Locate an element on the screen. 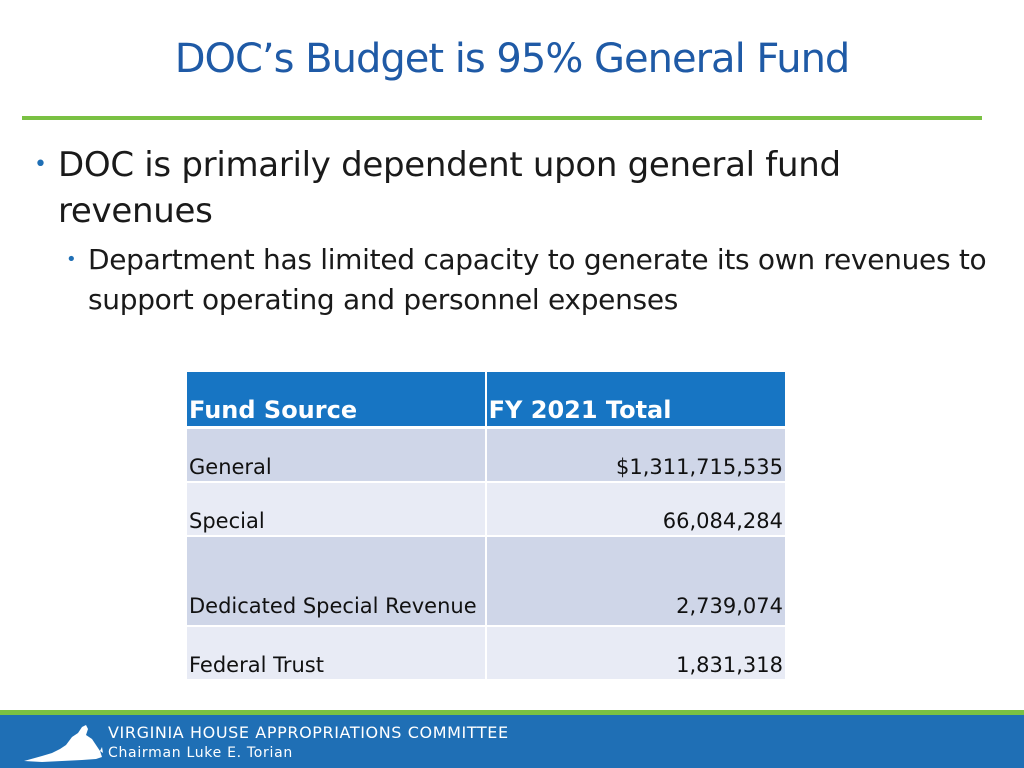 Image resolution: width=1024 pixels, height=768 pixels. column-header-fund-source: Fund Source is located at coordinates (337, 400).